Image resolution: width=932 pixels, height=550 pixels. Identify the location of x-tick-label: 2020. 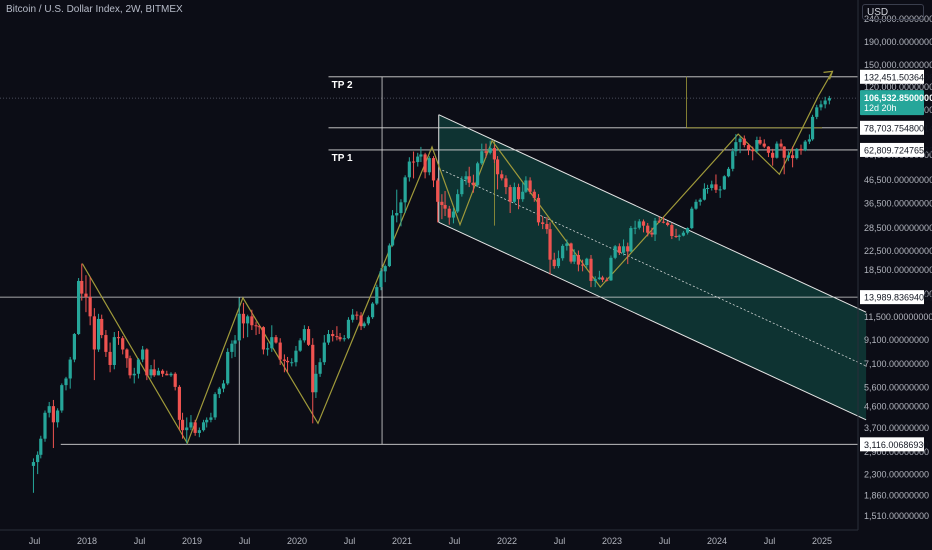
(297, 541).